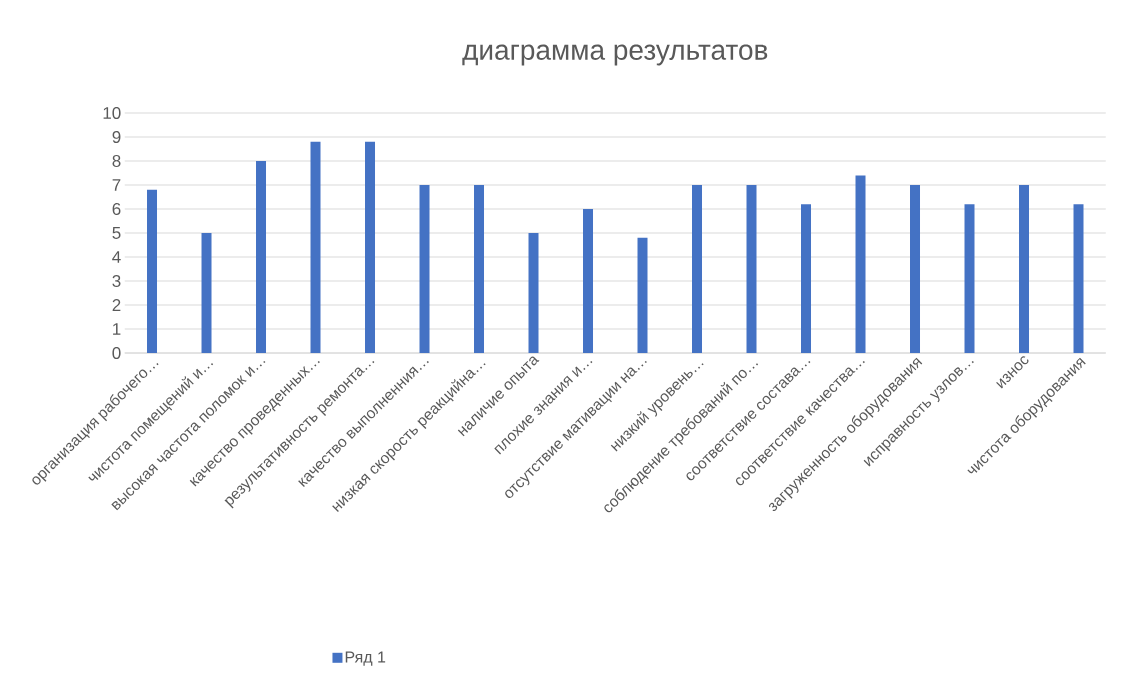 The height and width of the screenshot is (679, 1147). Describe the element at coordinates (116, 353) in the screenshot. I see `y-tick-label: 0` at that location.